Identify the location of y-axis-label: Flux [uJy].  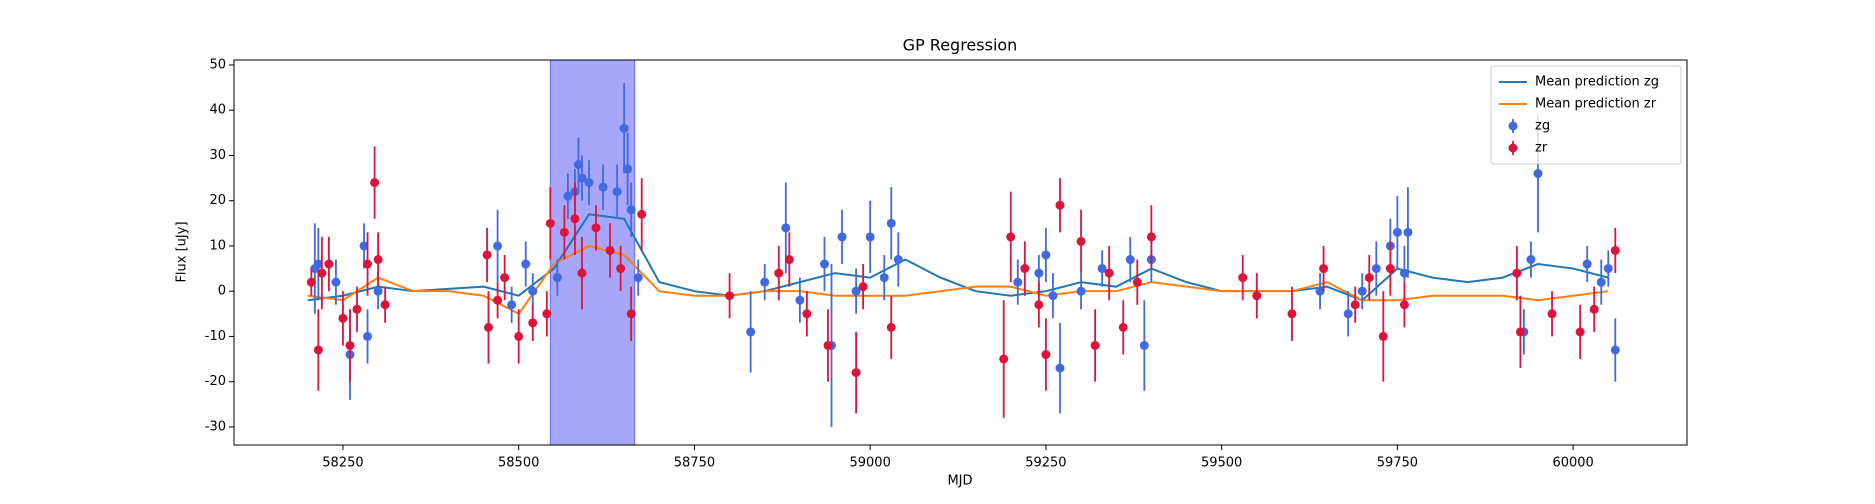
(182, 251).